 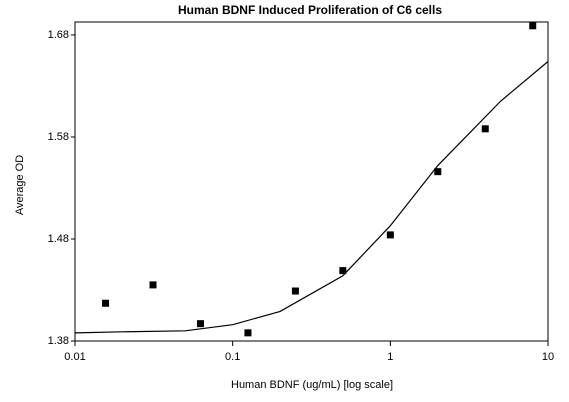 What do you see at coordinates (58, 35) in the screenshot?
I see `y-tick-label: 1.68` at bounding box center [58, 35].